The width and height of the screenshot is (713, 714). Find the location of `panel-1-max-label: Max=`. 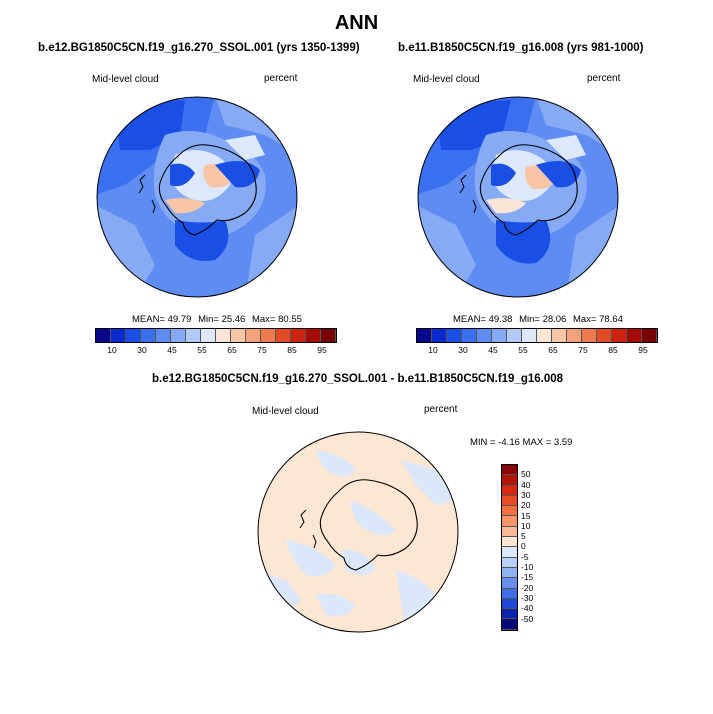

panel-1-max-label: Max= is located at coordinates (263, 319).